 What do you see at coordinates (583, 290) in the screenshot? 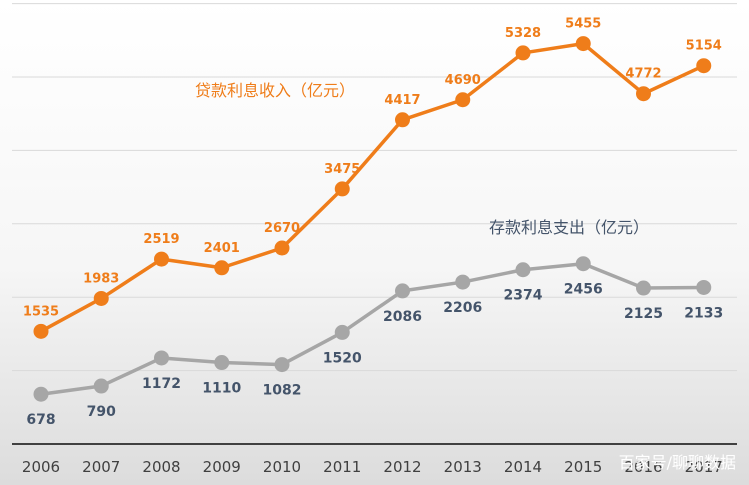
I see `data-label: 2456` at bounding box center [583, 290].